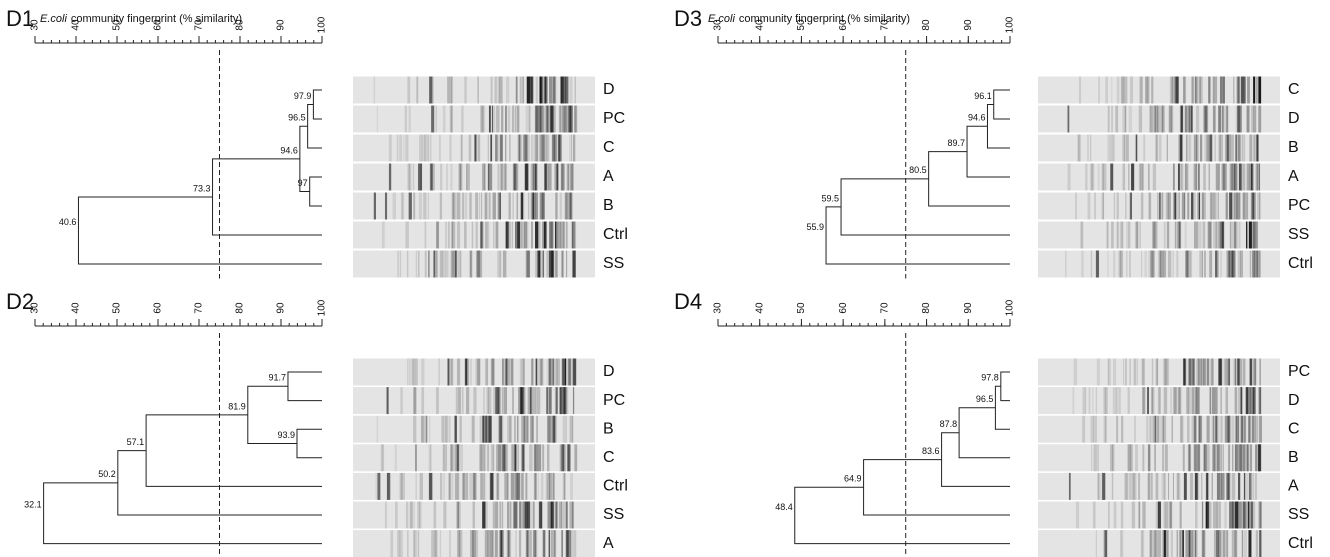 The width and height of the screenshot is (1330, 557). What do you see at coordinates (968, 308) in the screenshot?
I see `tick-label: 90` at bounding box center [968, 308].